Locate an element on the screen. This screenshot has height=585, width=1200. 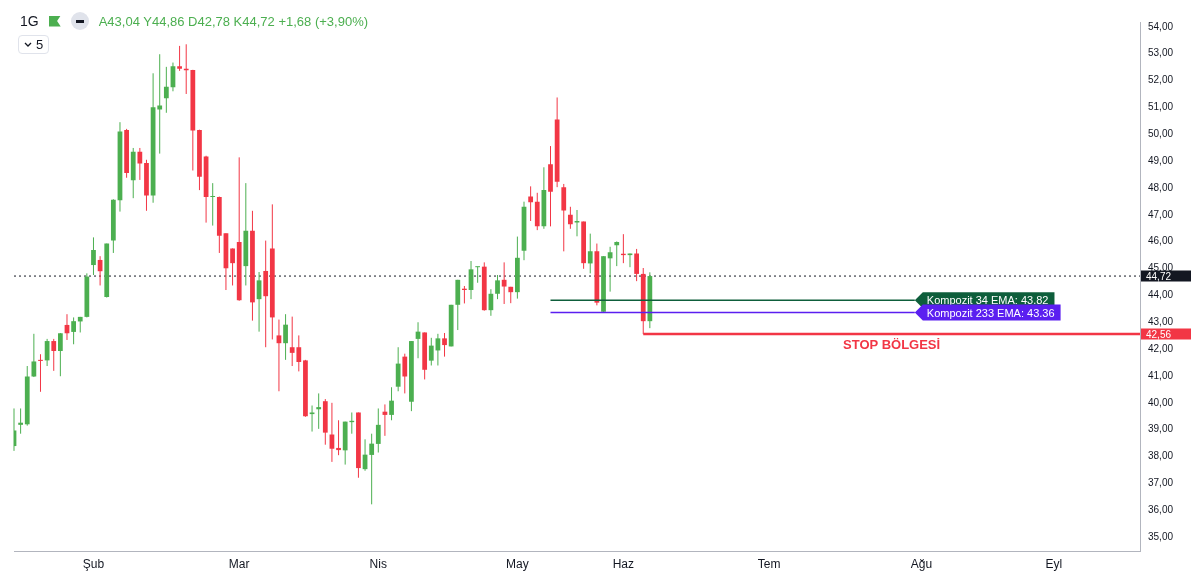
chart-subtitle: A43,04 Y44,86 D42,78 K44,72 +1,68 (+3,90%) is located at coordinates (233, 21).